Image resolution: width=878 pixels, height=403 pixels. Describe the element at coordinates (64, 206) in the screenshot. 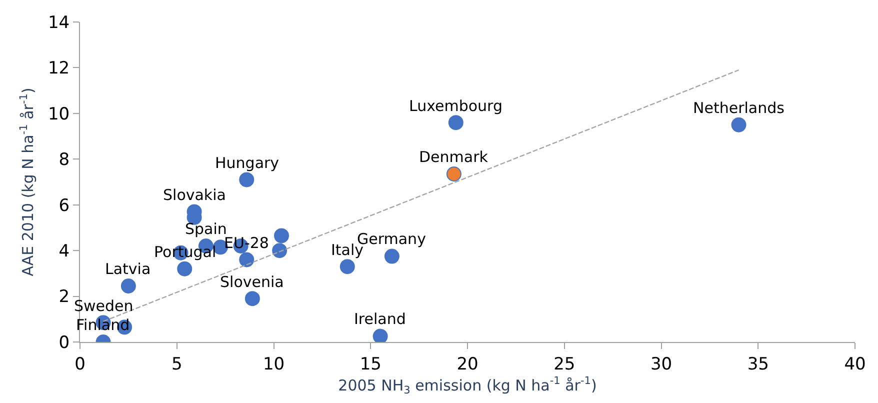

I see `y-tick-label: 6` at that location.